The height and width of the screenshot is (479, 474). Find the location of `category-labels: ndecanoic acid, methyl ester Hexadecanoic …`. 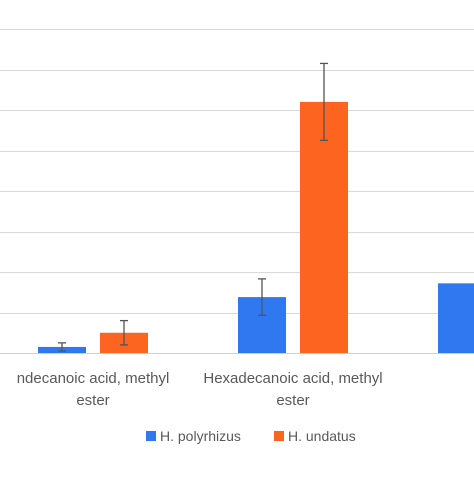

category-labels: ndecanoic acid, methyl ester Hexadecanoic … is located at coordinates (200, 389).